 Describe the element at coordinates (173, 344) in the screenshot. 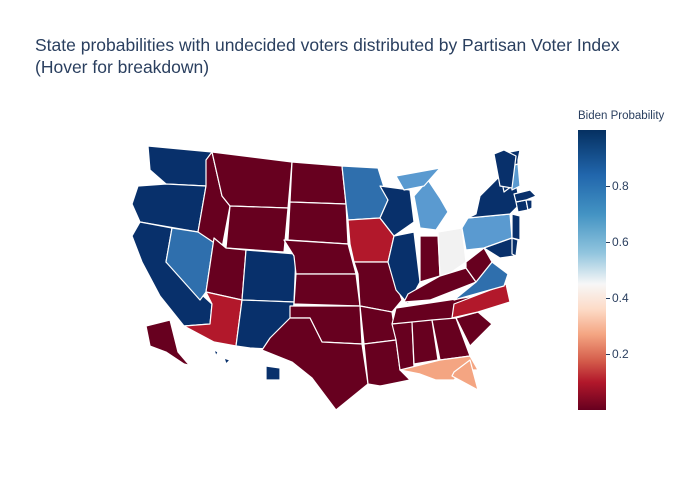

I see `state-ak` at that location.